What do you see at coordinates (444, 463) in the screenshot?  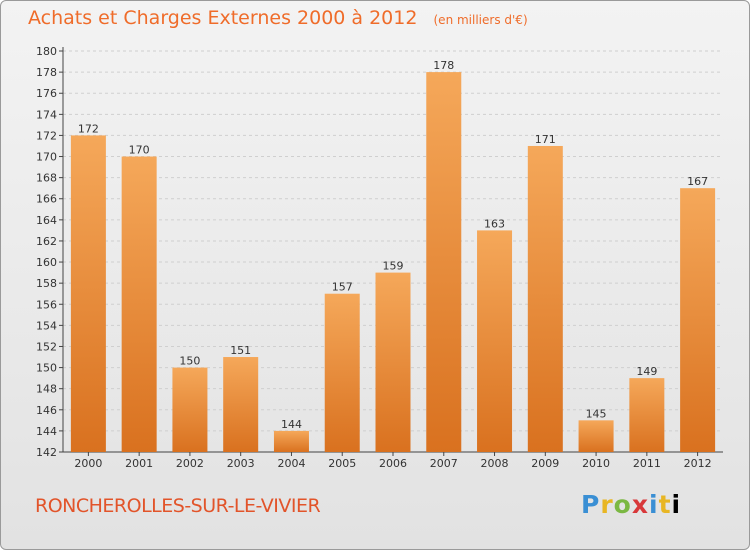 I see `x-tick-label: 2007` at bounding box center [444, 463].